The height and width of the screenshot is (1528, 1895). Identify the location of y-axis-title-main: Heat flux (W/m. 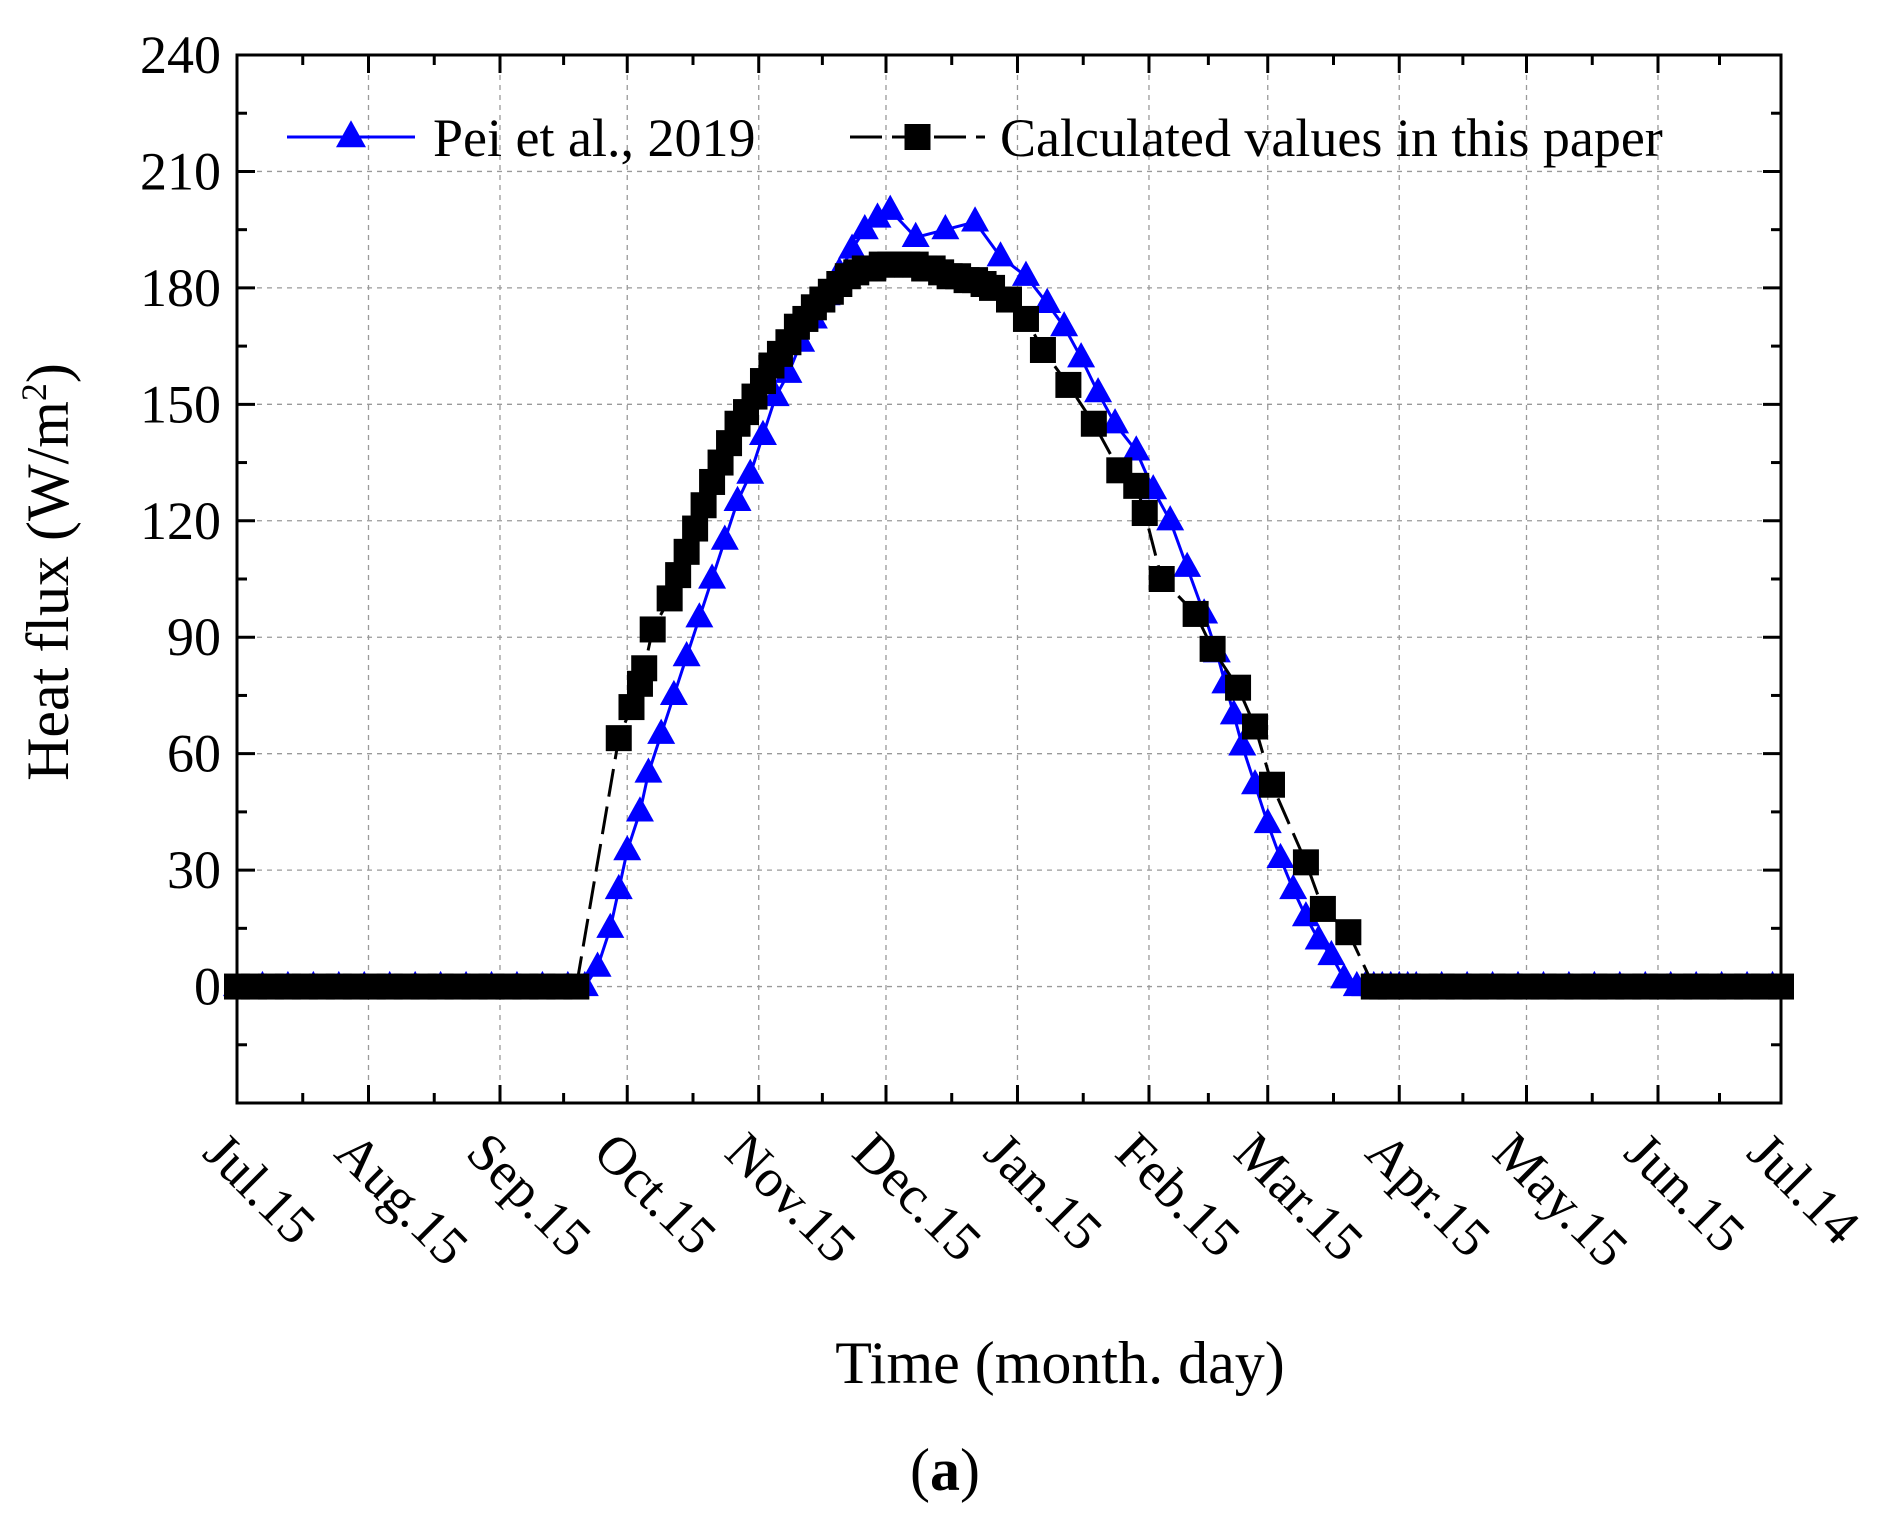
(48, 591).